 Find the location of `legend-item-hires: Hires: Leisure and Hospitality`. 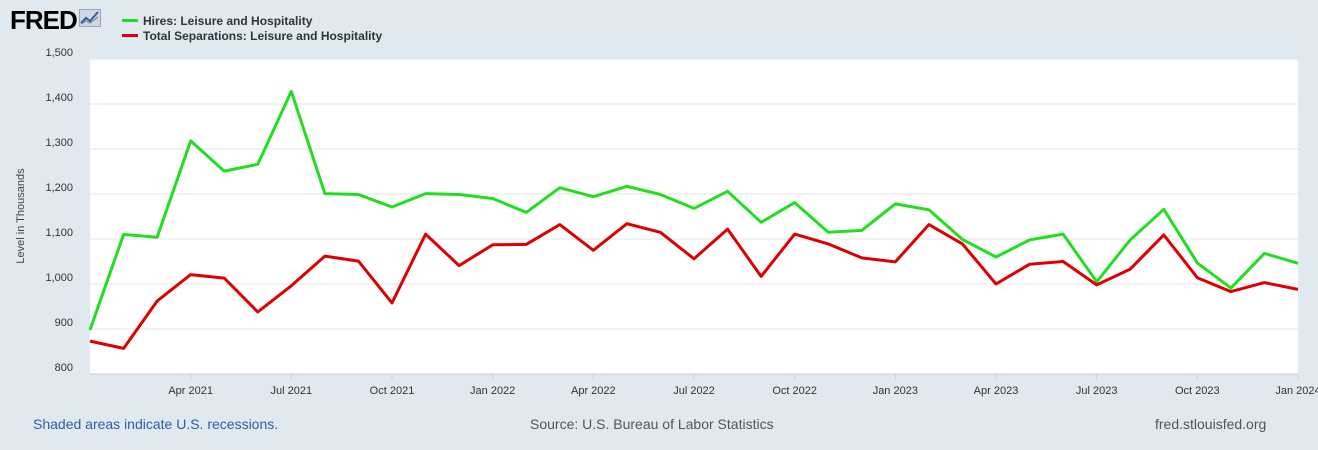

legend-item-hires: Hires: Leisure and Hospitality is located at coordinates (252, 20).